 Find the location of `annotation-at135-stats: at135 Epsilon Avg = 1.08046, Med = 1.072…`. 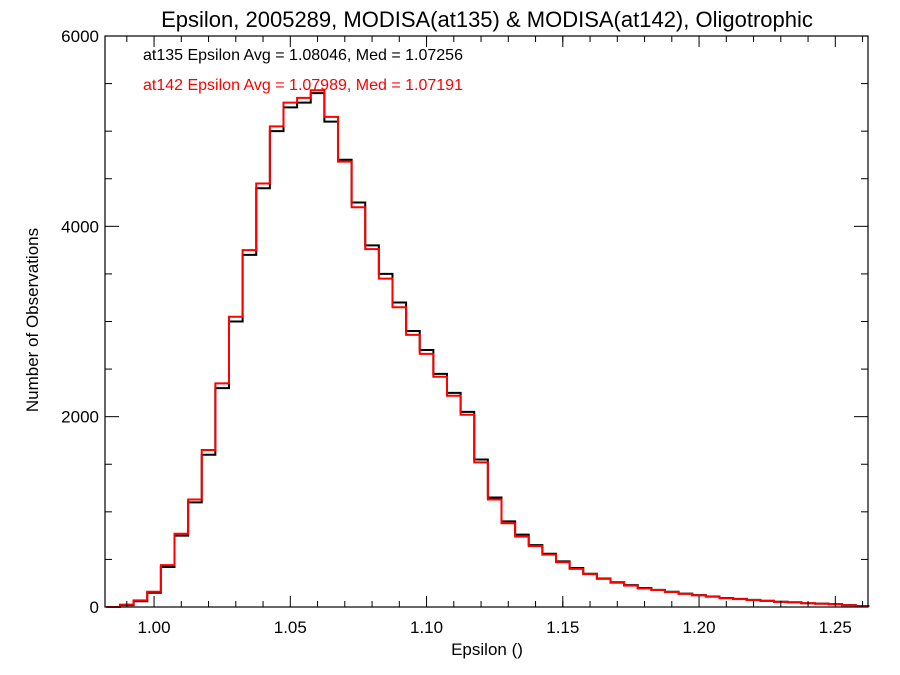

annotation-at135-stats: at135 Epsilon Avg = 1.08046, Med = 1.072… is located at coordinates (303, 55).